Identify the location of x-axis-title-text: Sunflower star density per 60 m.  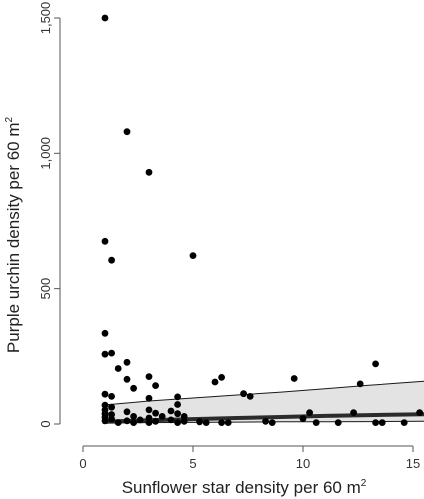
(241, 487).